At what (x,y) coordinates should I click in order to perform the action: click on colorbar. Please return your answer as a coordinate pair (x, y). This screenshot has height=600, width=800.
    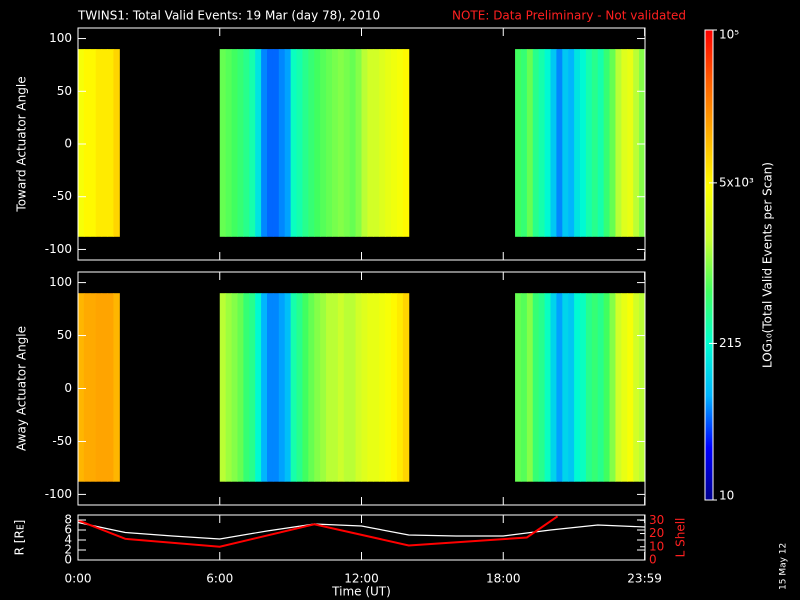
    Looking at the image, I should click on (709, 265).